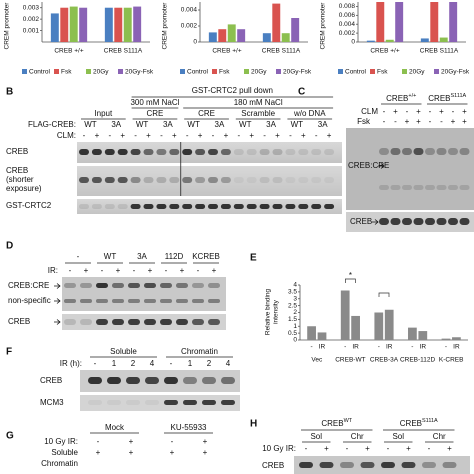  Describe the element at coordinates (115, 427) in the screenshot. I see `treatment-label: Mock` at that location.